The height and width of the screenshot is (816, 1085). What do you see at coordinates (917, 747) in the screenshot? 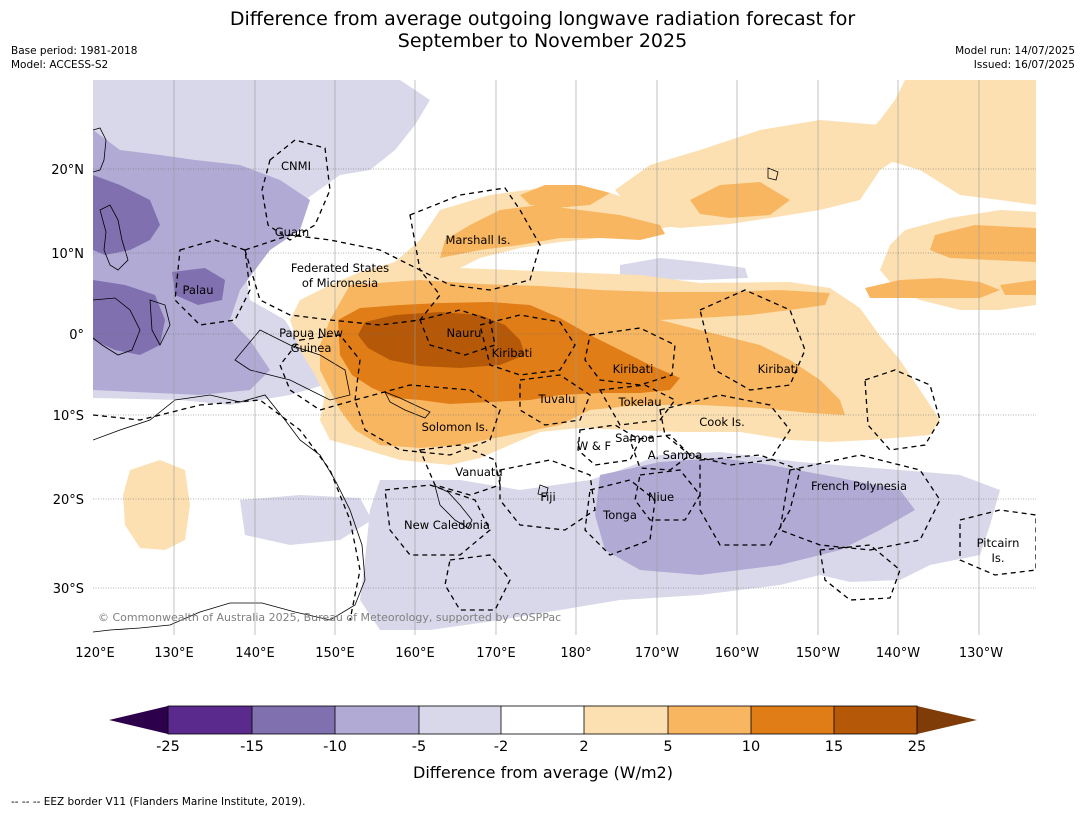
I see `colorbar-tick: 25` at bounding box center [917, 747].